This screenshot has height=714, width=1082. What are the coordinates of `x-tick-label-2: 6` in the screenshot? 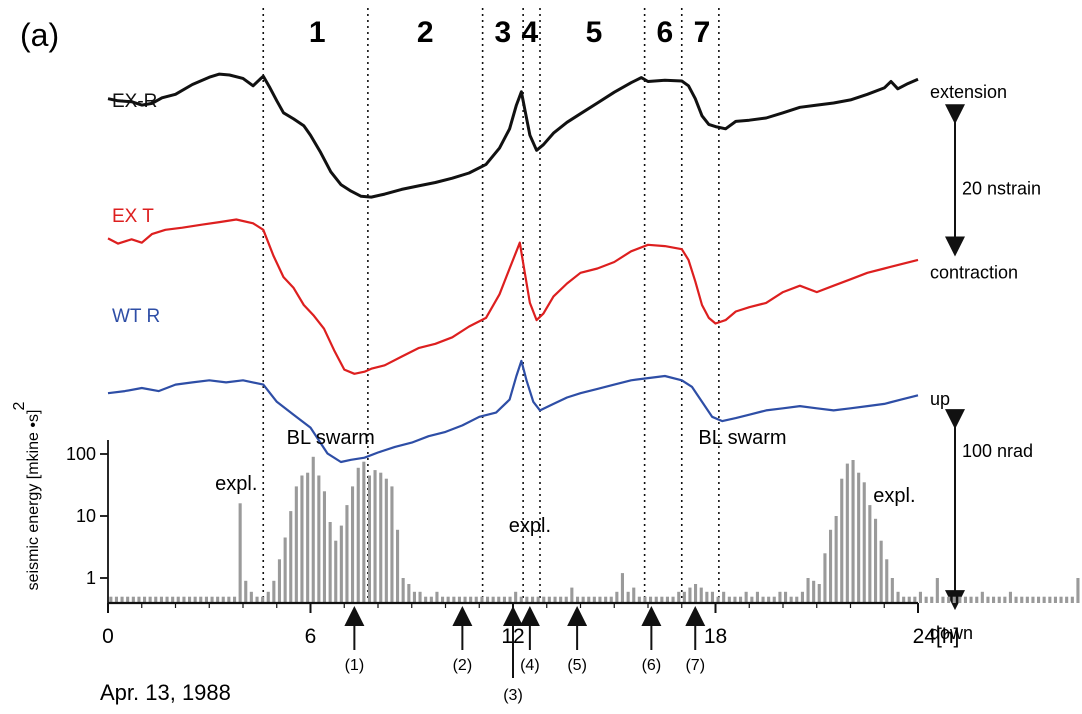 It's located at (311, 636).